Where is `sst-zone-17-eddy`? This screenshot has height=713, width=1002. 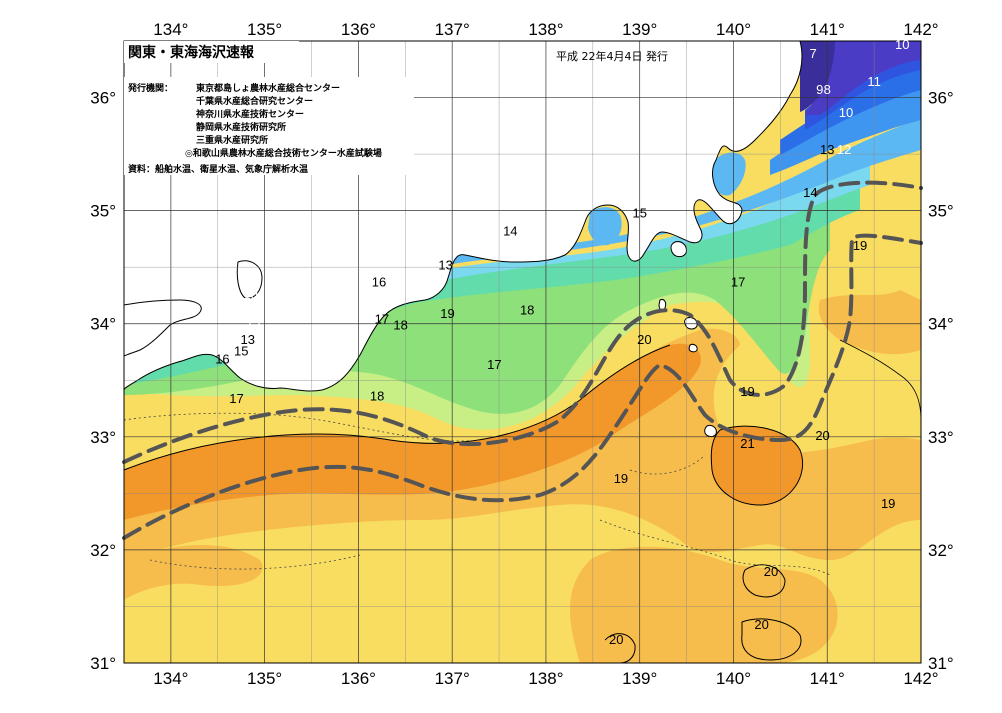 sst-zone-17-eddy is located at coordinates (487, 388).